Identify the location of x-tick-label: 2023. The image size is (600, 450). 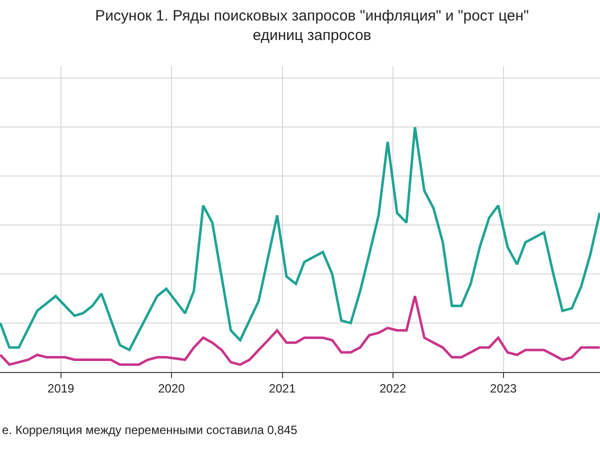
(504, 388).